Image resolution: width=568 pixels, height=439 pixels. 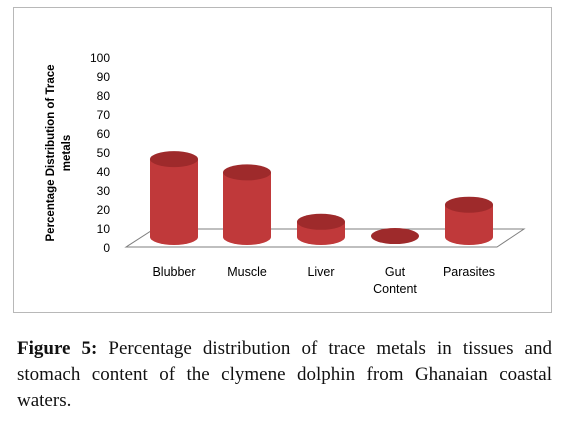 I want to click on y-axis-label: Percentage Distribution of Trace metals, so click(x=59, y=152).